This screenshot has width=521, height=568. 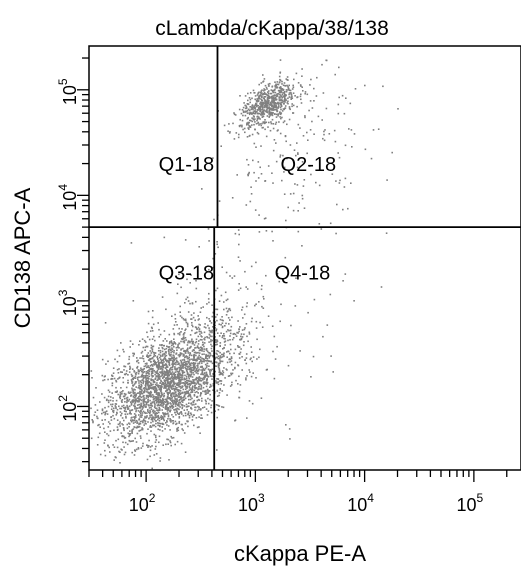 I want to click on quadrant-label: Q1-18, so click(x=187, y=165).